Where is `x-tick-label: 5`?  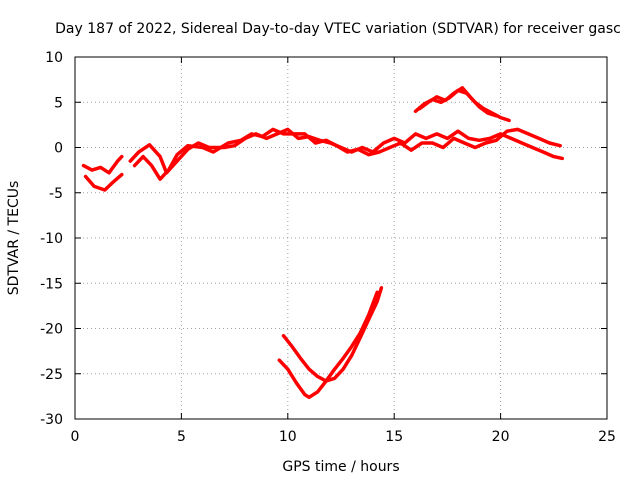 x-tick-label: 5 is located at coordinates (181, 437).